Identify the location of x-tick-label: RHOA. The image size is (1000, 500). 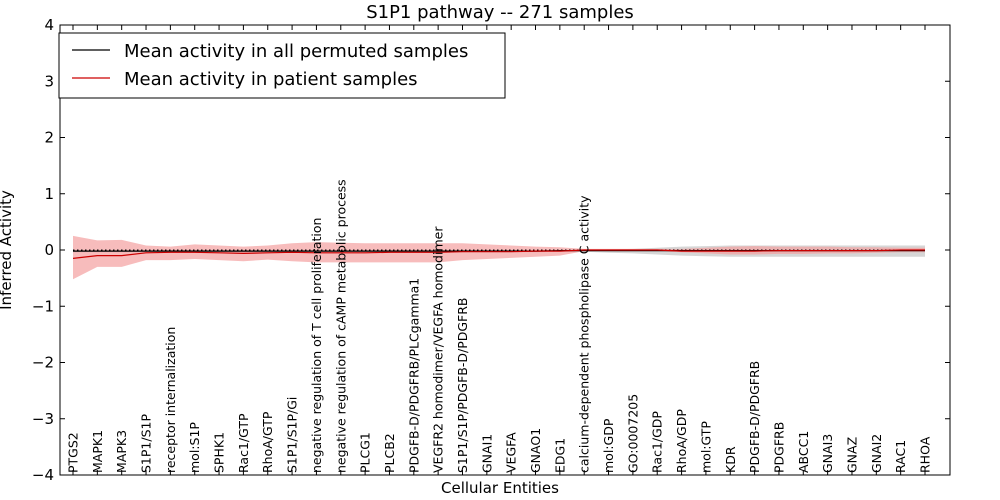
(925, 454).